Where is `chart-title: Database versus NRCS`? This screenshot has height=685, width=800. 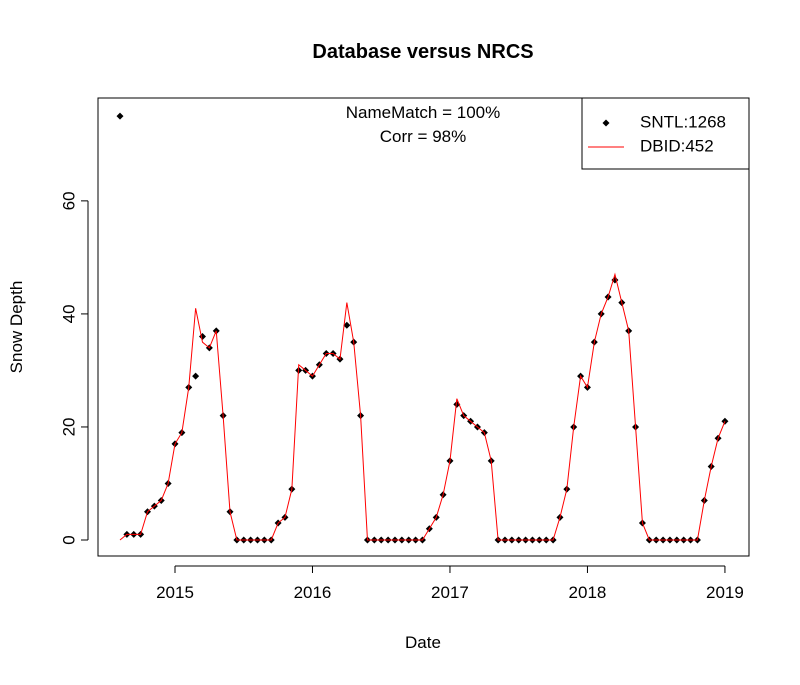
chart-title: Database versus NRCS is located at coordinates (422, 52).